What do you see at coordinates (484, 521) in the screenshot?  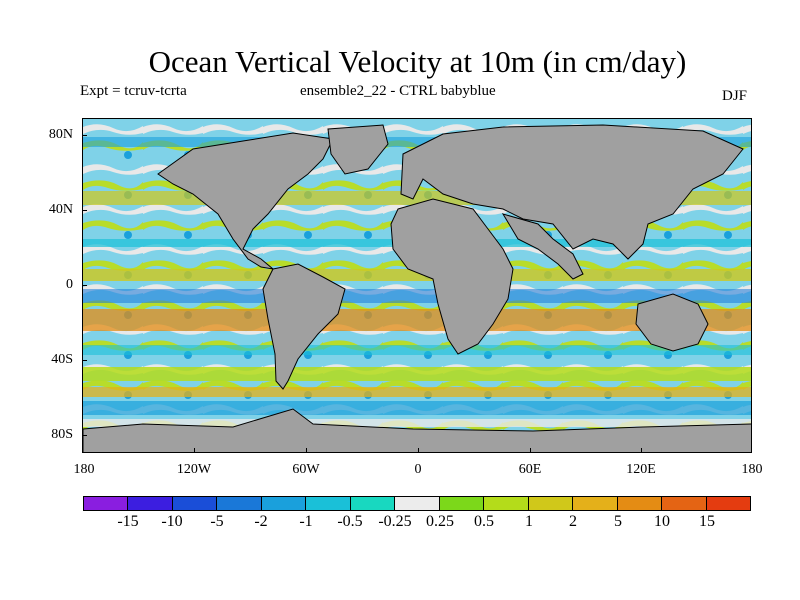 I see `colorbar-label: 0.5` at bounding box center [484, 521].